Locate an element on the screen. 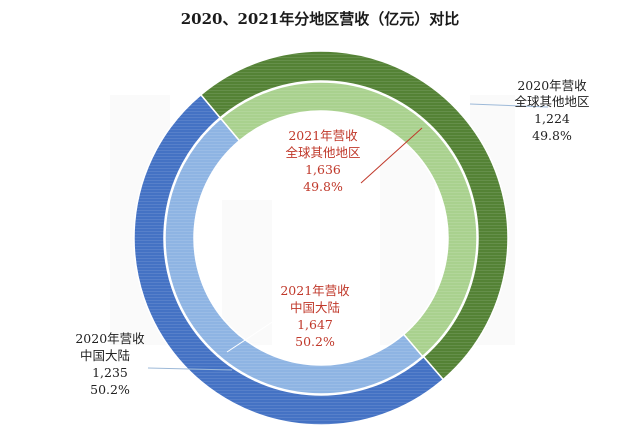 The height and width of the screenshot is (431, 641). leader-inner-mainland is located at coordinates (256, 332).